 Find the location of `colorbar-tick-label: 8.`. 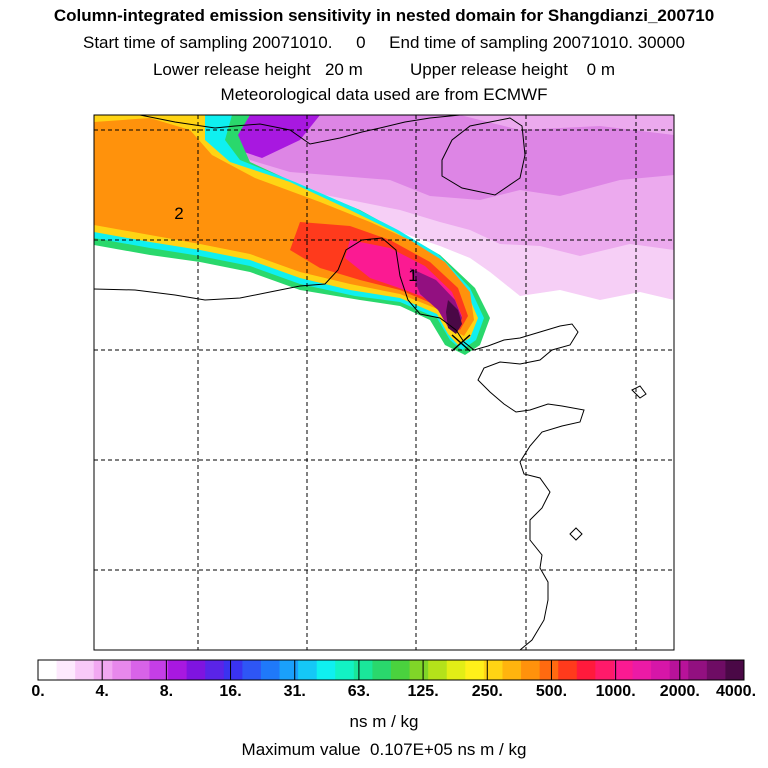

colorbar-tick-label: 8. is located at coordinates (166, 691).